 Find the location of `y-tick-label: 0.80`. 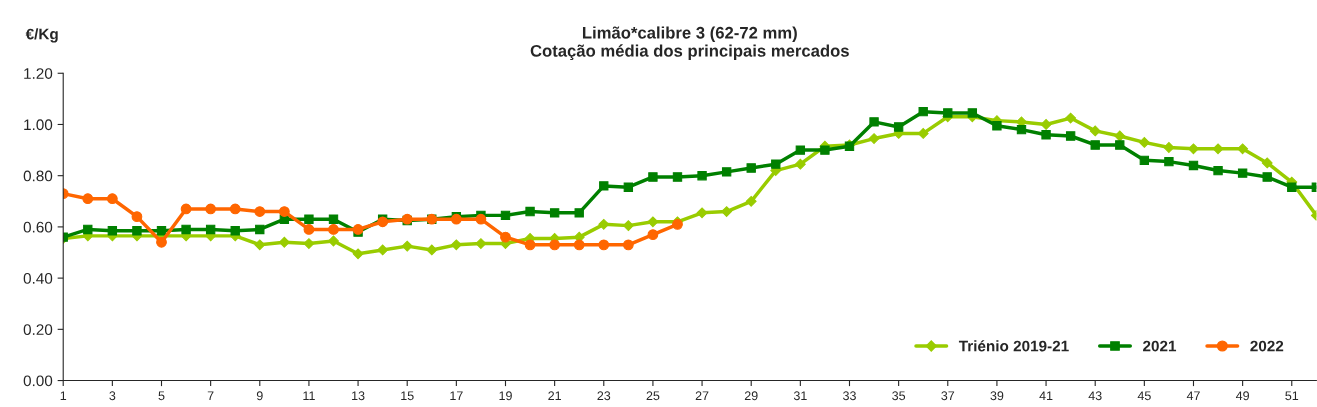

y-tick-label: 0.80 is located at coordinates (38, 176).